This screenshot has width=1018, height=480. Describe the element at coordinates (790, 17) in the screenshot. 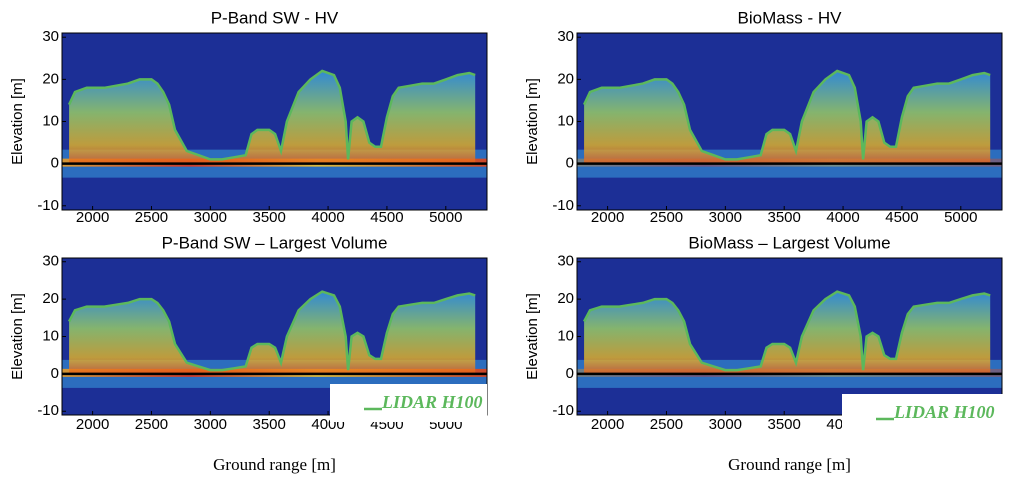

I see `chart-title: BioMass - HV` at that location.